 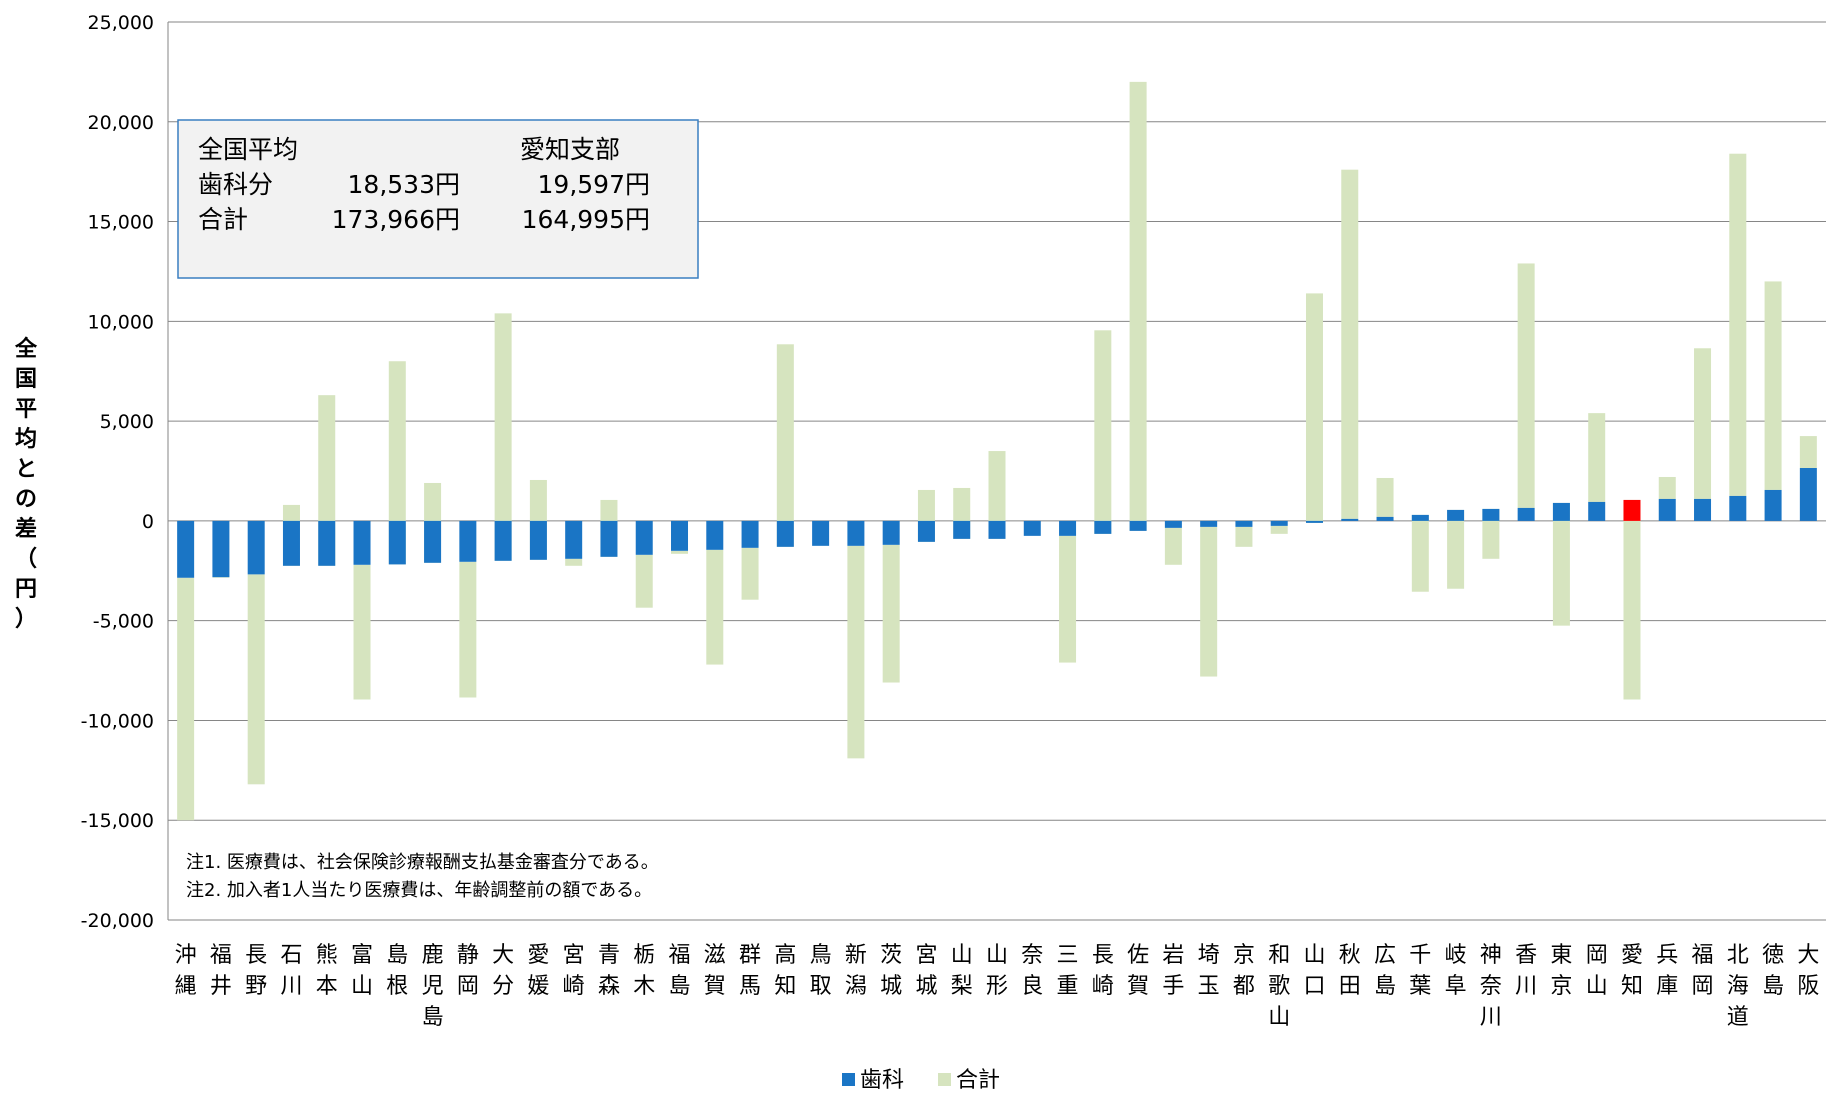 What do you see at coordinates (117, 821) in the screenshot?
I see `y-tick-label: -15,000` at bounding box center [117, 821].